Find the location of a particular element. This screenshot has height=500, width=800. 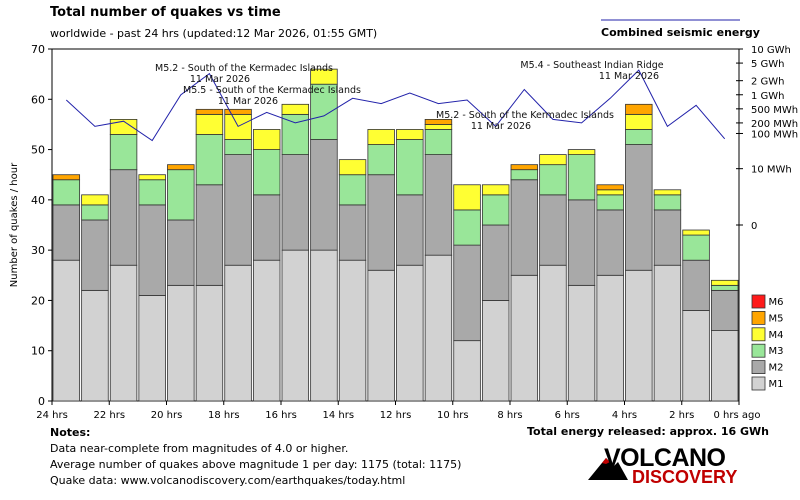

y-tick-label: 10 is located at coordinates (38, 351).